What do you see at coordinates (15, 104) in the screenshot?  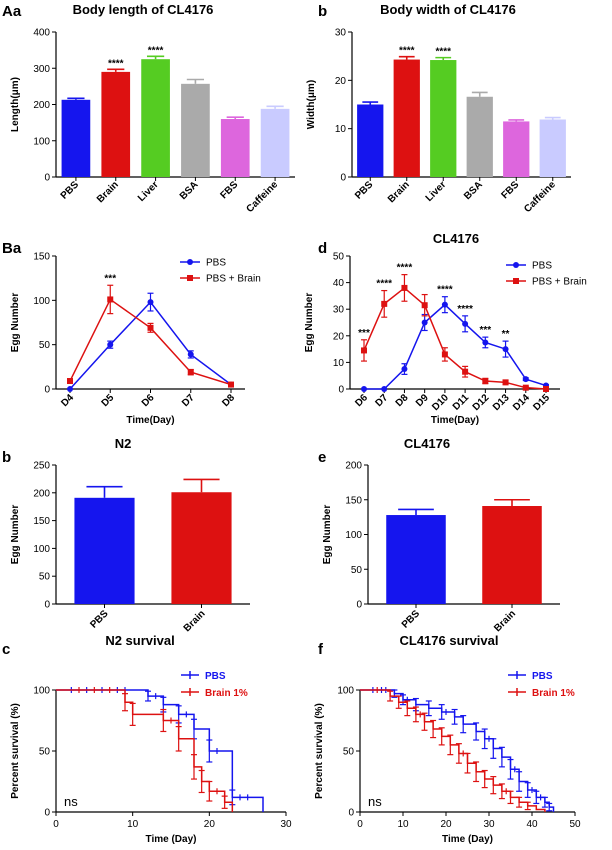 I see `y-axis-label: Length(μm)` at bounding box center [15, 104].